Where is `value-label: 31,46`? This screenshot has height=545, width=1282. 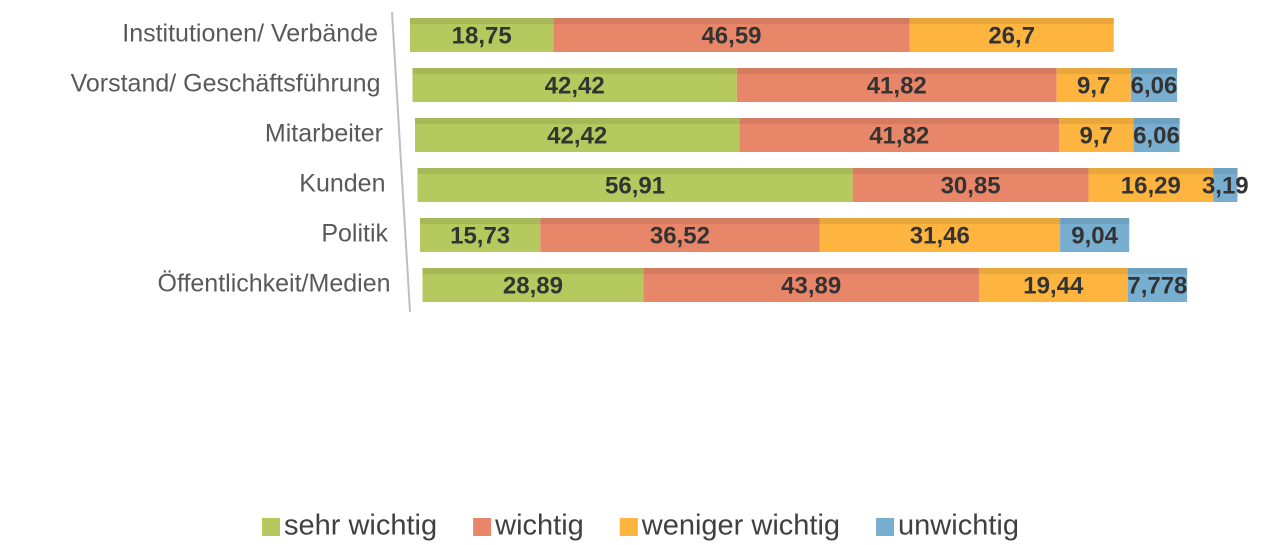
value-label: 31,46 is located at coordinates (940, 235).